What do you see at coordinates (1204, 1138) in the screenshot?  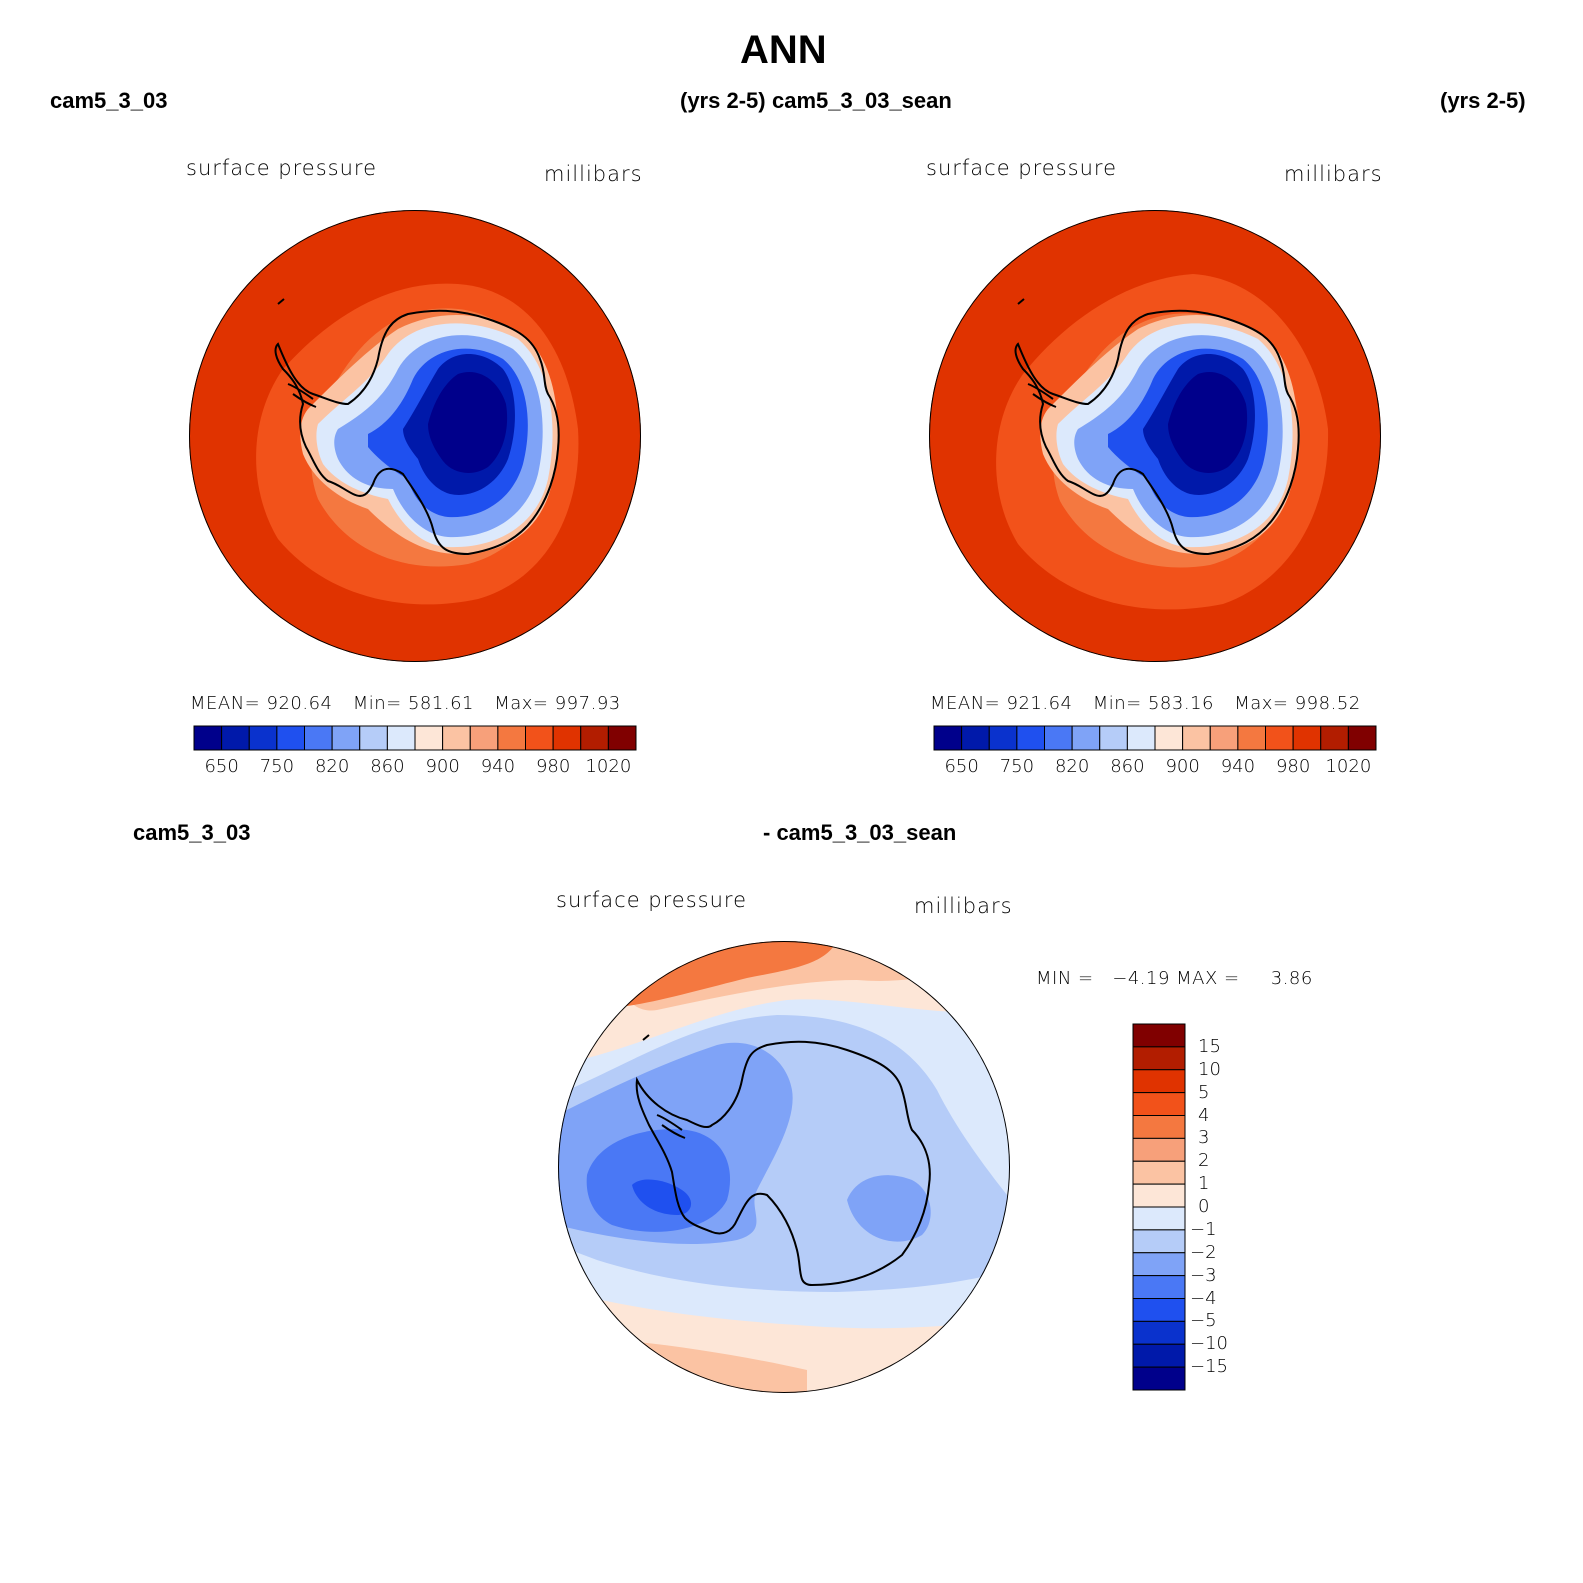 I see `diff-colorbar-tick-label: 3` at bounding box center [1204, 1138].